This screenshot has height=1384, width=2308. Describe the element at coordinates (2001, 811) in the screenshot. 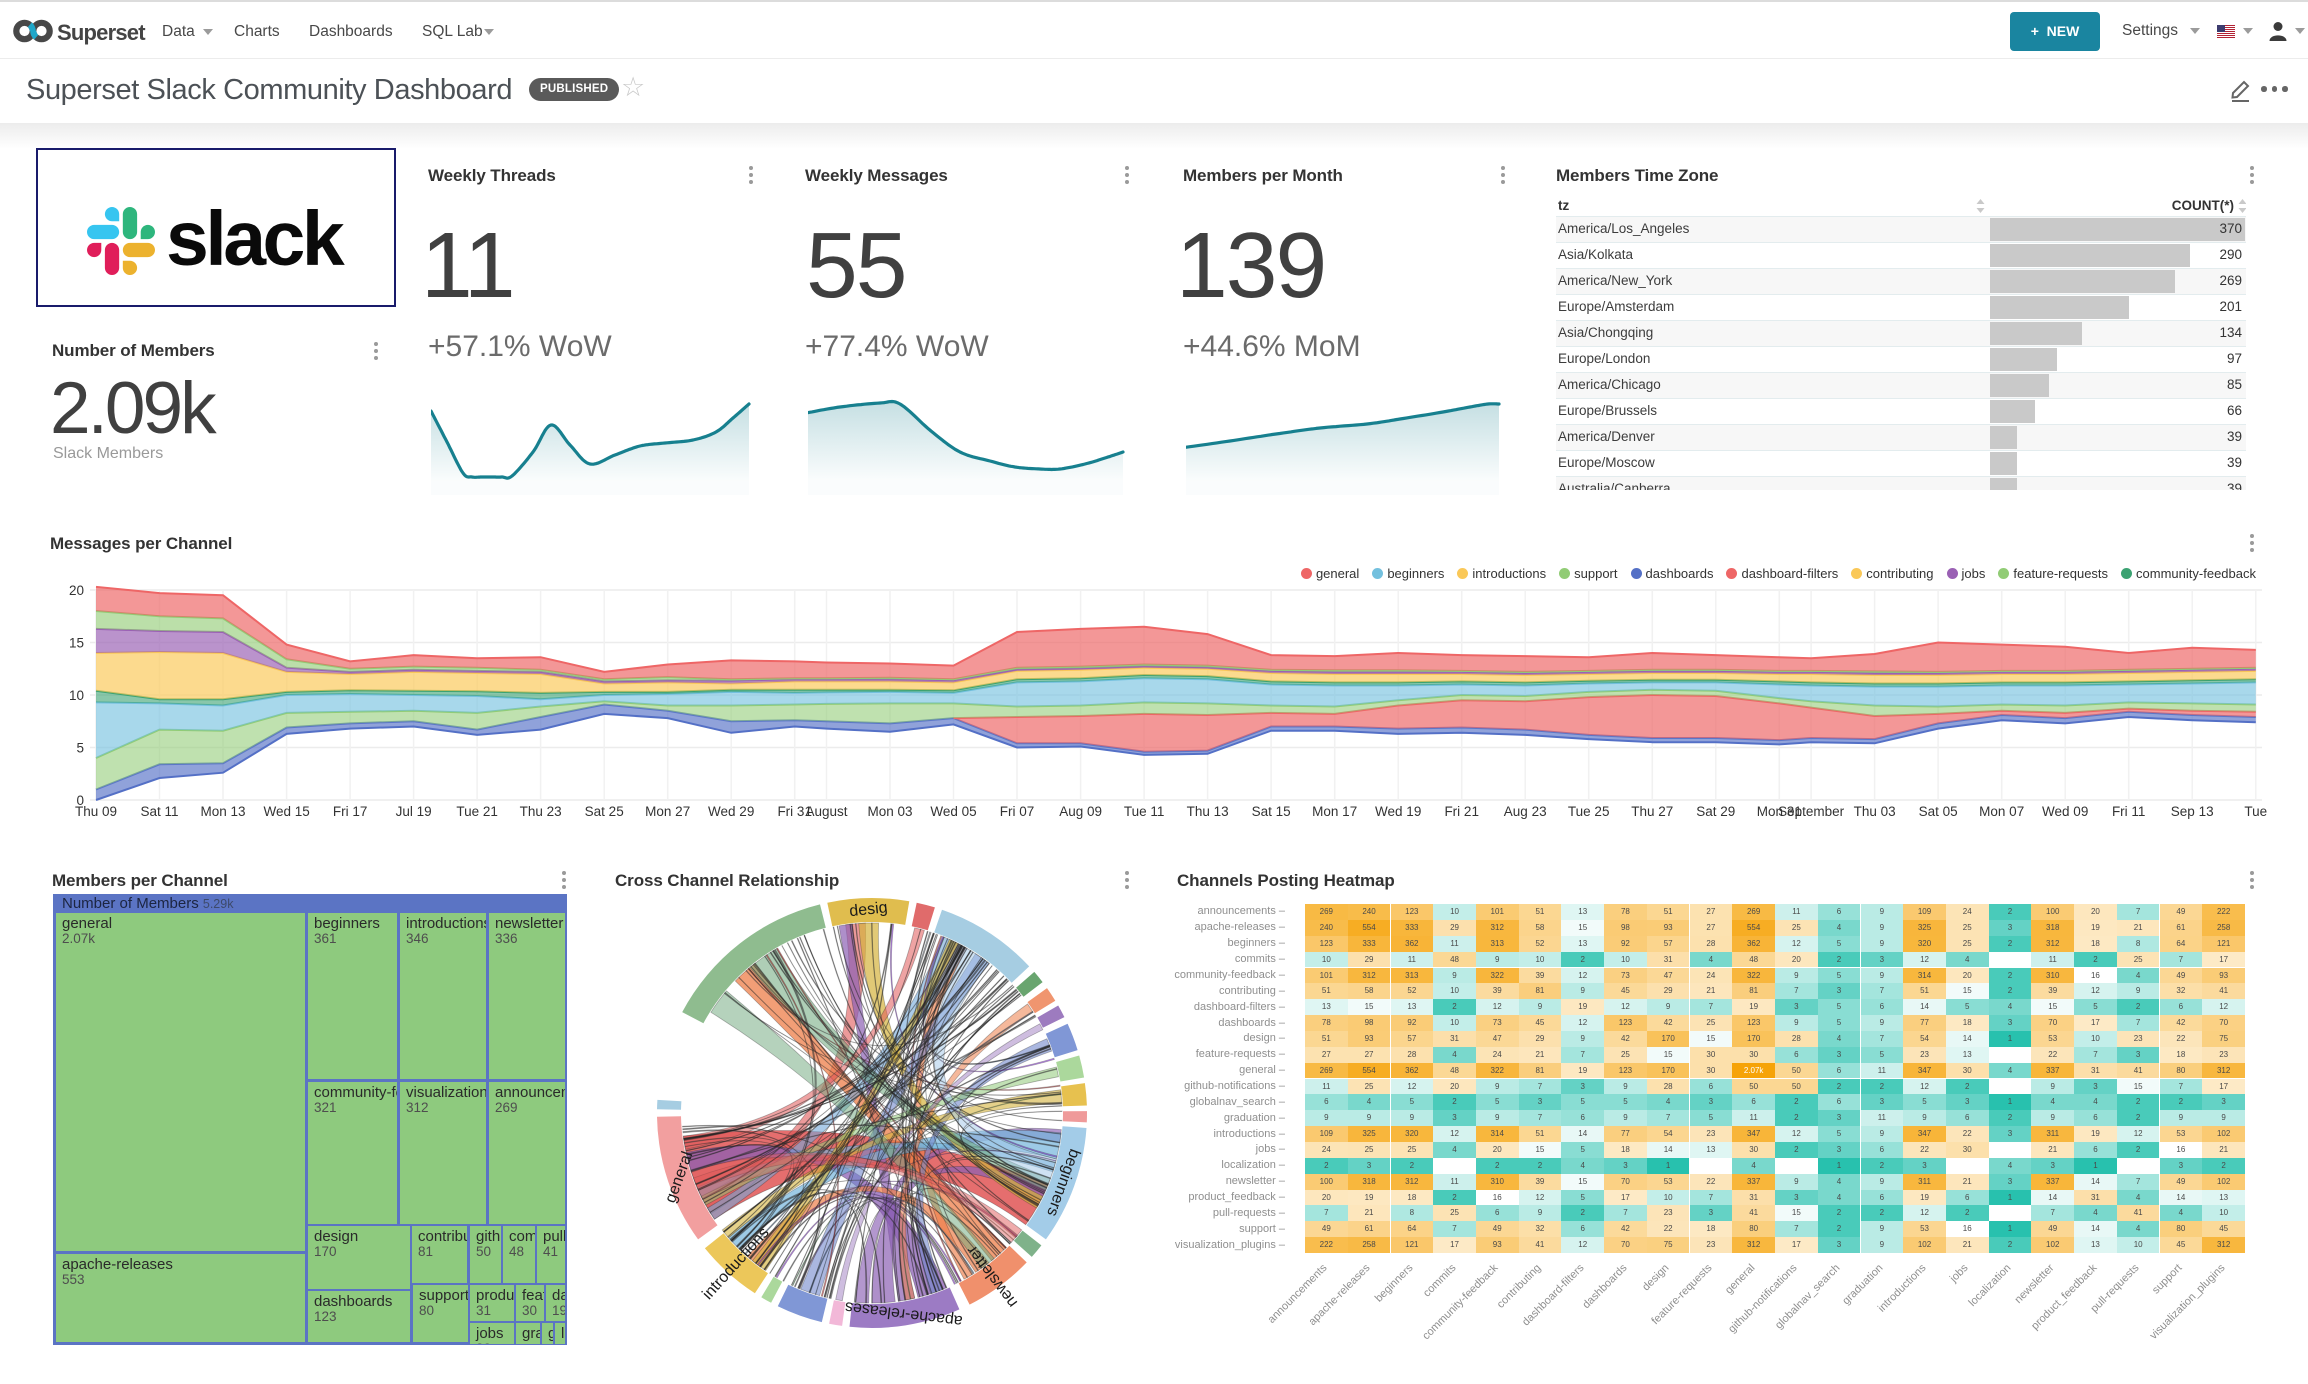

I see `svg-text: Mon 07` at that location.